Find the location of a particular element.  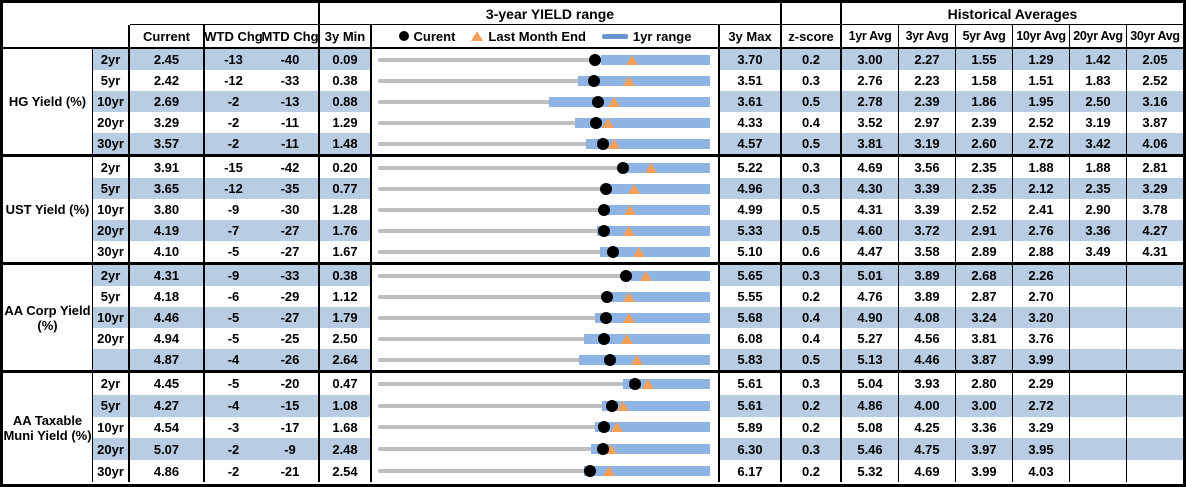

avg-cell: 1.88 is located at coordinates (1098, 167).